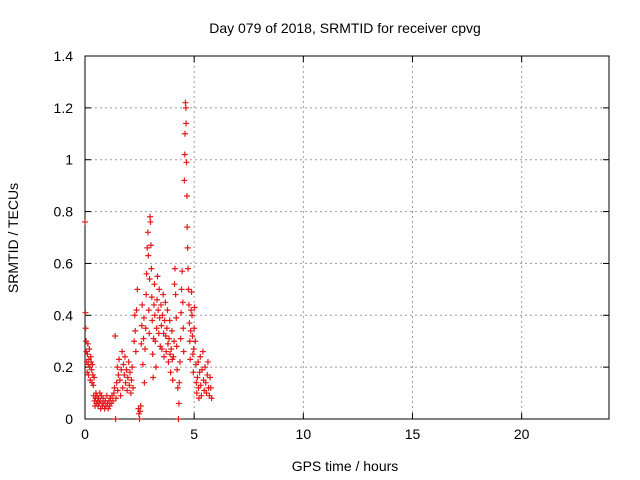 Image resolution: width=640 pixels, height=480 pixels. Describe the element at coordinates (148, 260) in the screenshot. I see `data-points` at that location.